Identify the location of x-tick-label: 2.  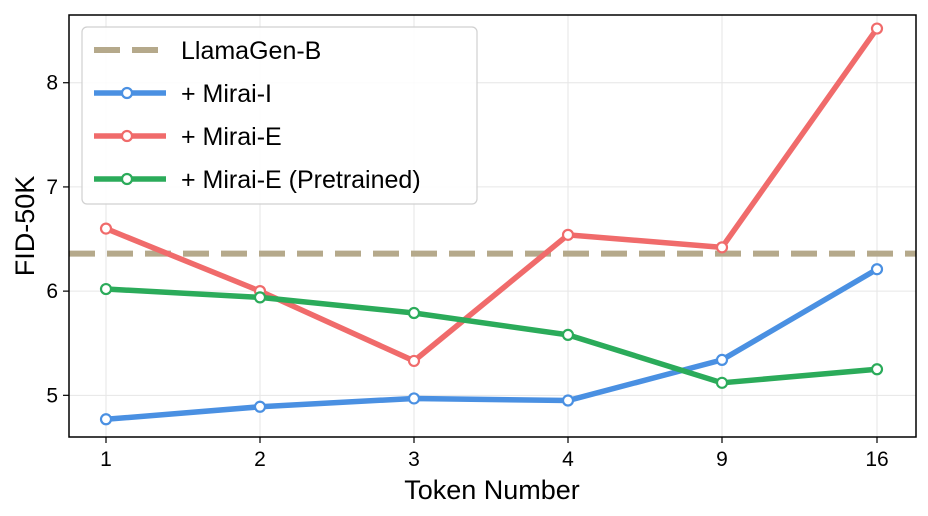
(260, 459).